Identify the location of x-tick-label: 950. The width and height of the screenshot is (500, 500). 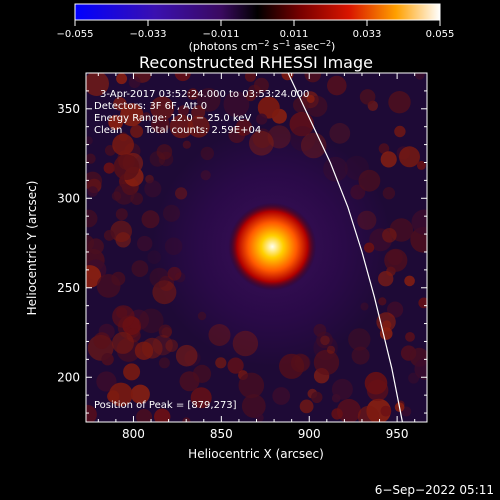
(397, 434).